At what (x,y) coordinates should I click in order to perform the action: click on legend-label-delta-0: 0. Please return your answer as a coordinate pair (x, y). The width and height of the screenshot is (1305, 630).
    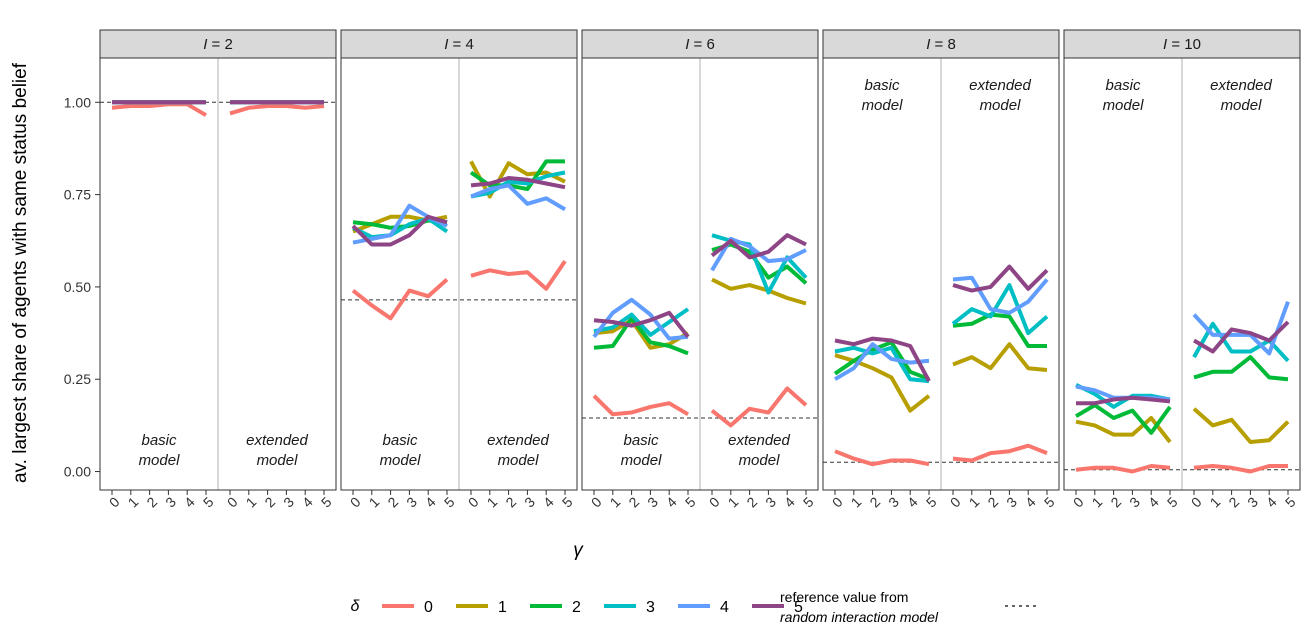
    Looking at the image, I should click on (428, 607).